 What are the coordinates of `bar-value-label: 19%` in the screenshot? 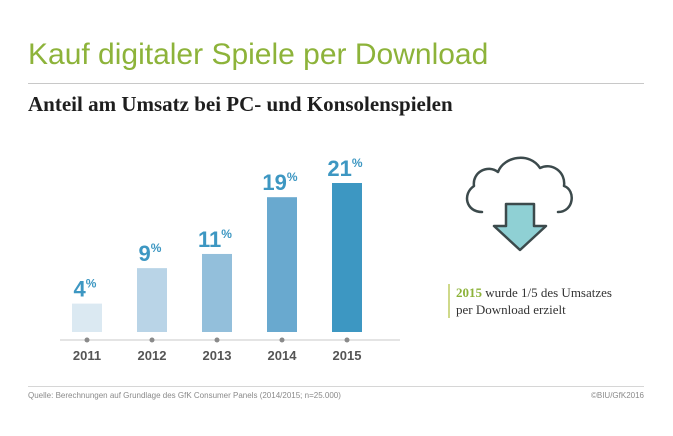 It's located at (279, 182).